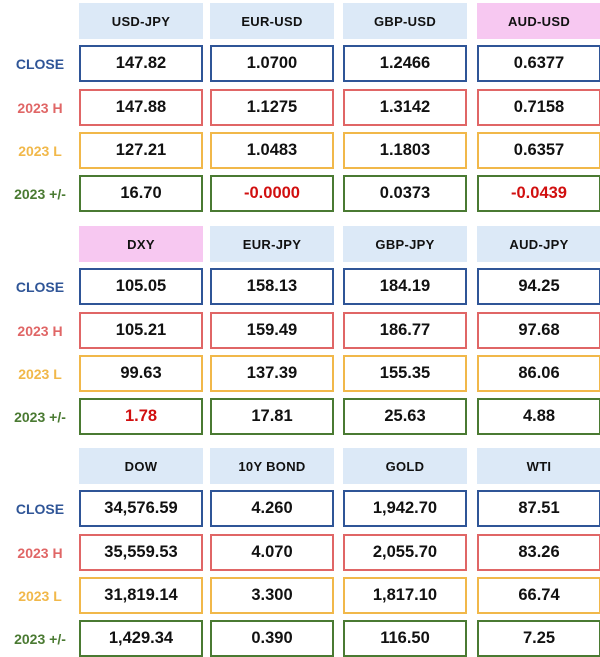 The image size is (600, 657). What do you see at coordinates (538, 193) in the screenshot?
I see `value-cell-change: -0.0439` at bounding box center [538, 193].